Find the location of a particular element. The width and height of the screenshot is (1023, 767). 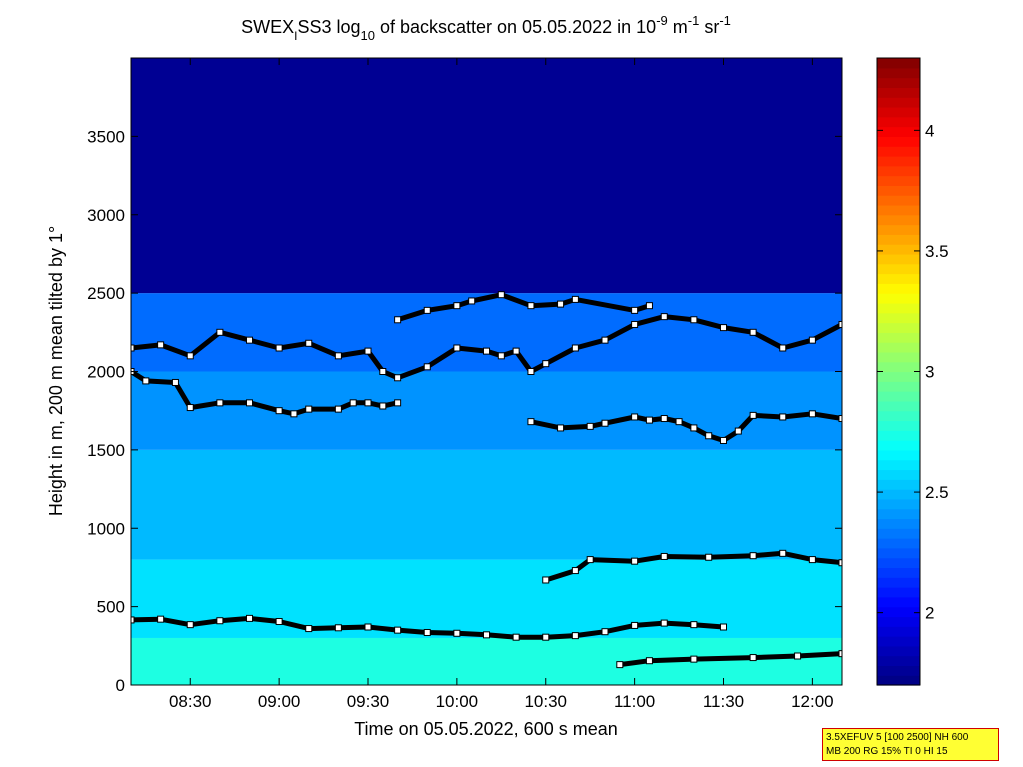

colorbar-tick-label: 4 is located at coordinates (929, 130).